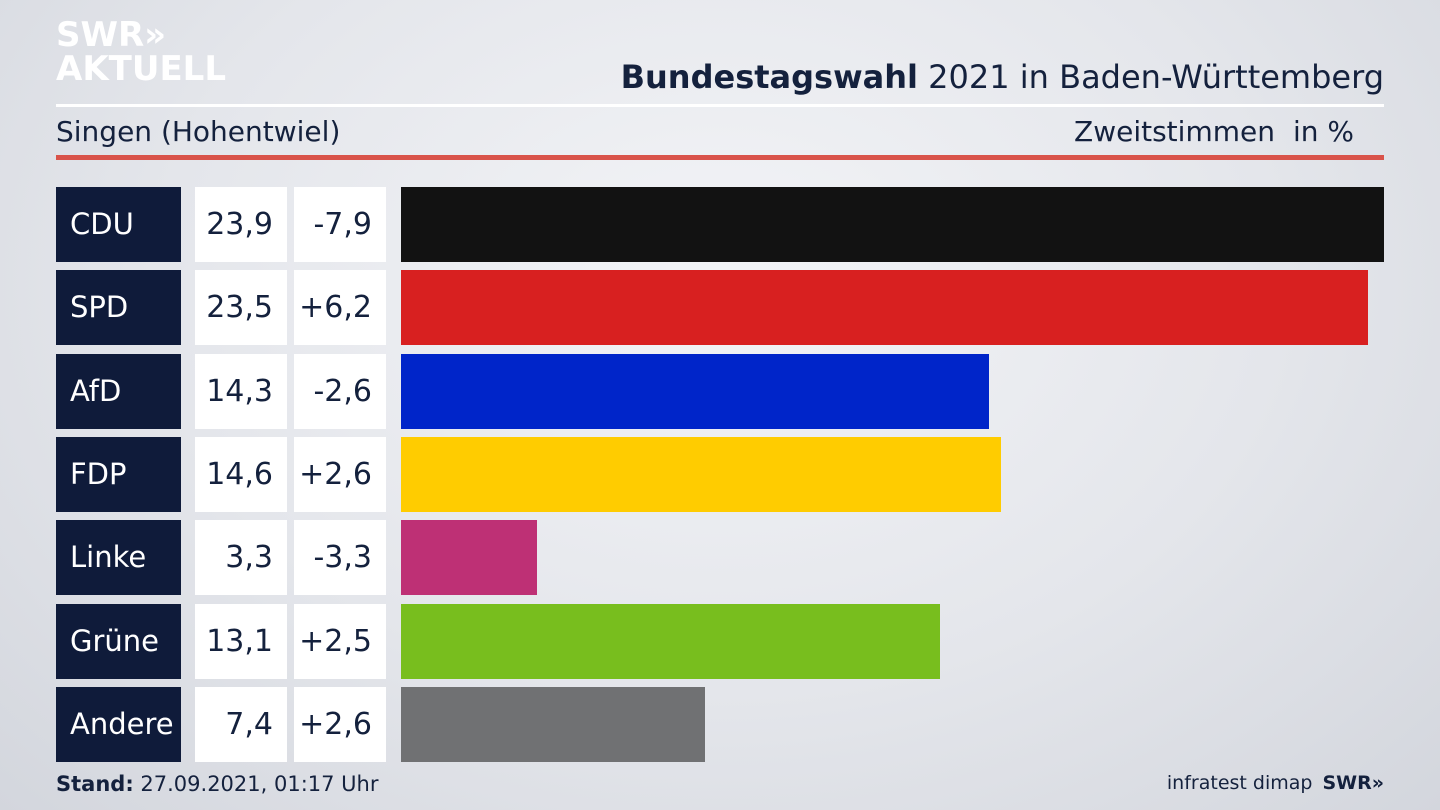 The image size is (1440, 810). I want to click on party-label: Andere, so click(118, 724).